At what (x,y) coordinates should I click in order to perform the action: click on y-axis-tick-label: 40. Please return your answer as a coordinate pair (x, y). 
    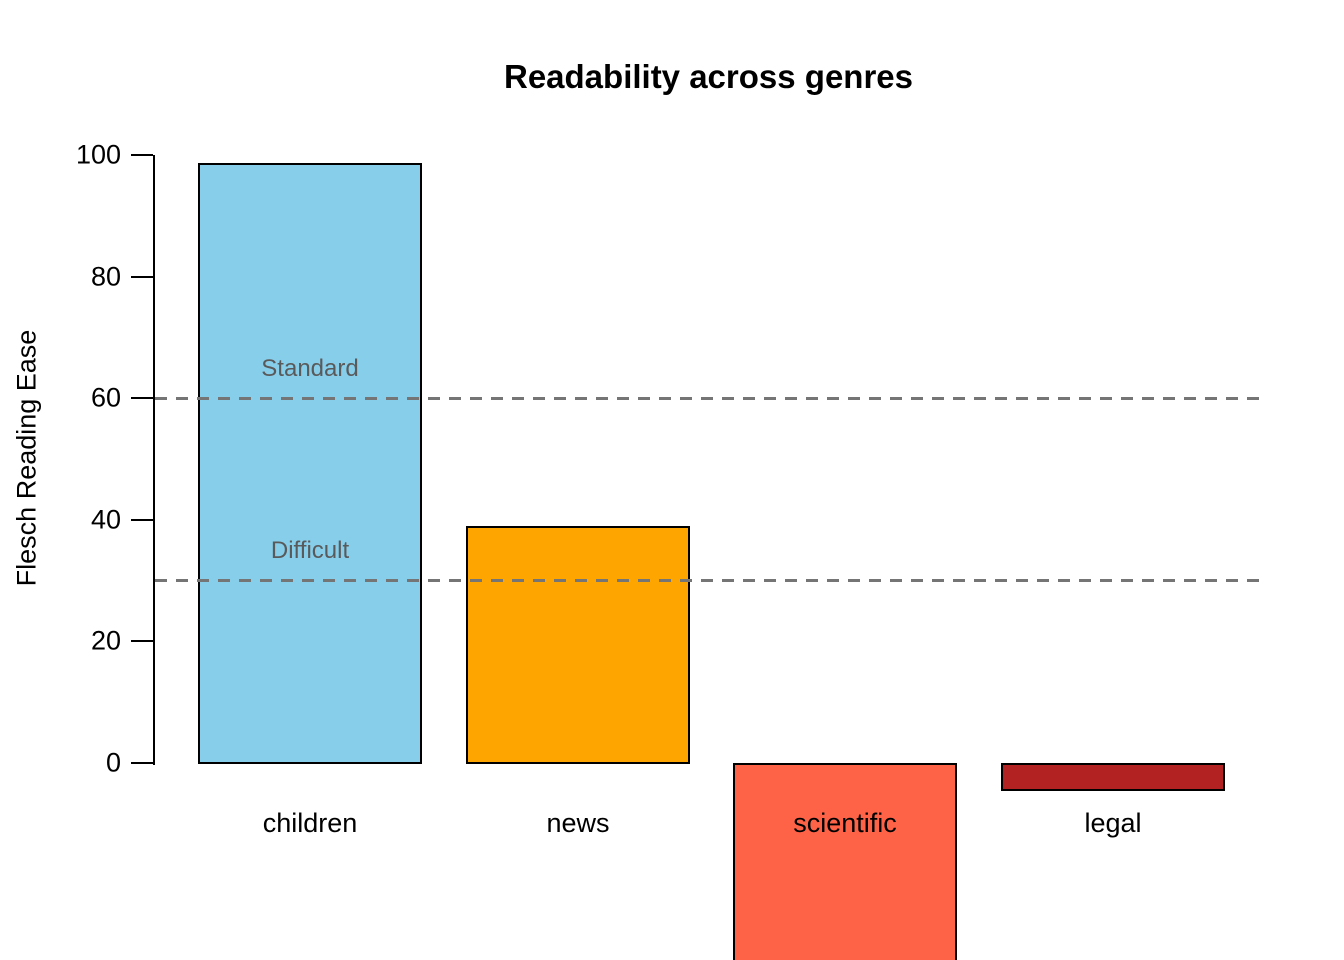
    Looking at the image, I should click on (105, 519).